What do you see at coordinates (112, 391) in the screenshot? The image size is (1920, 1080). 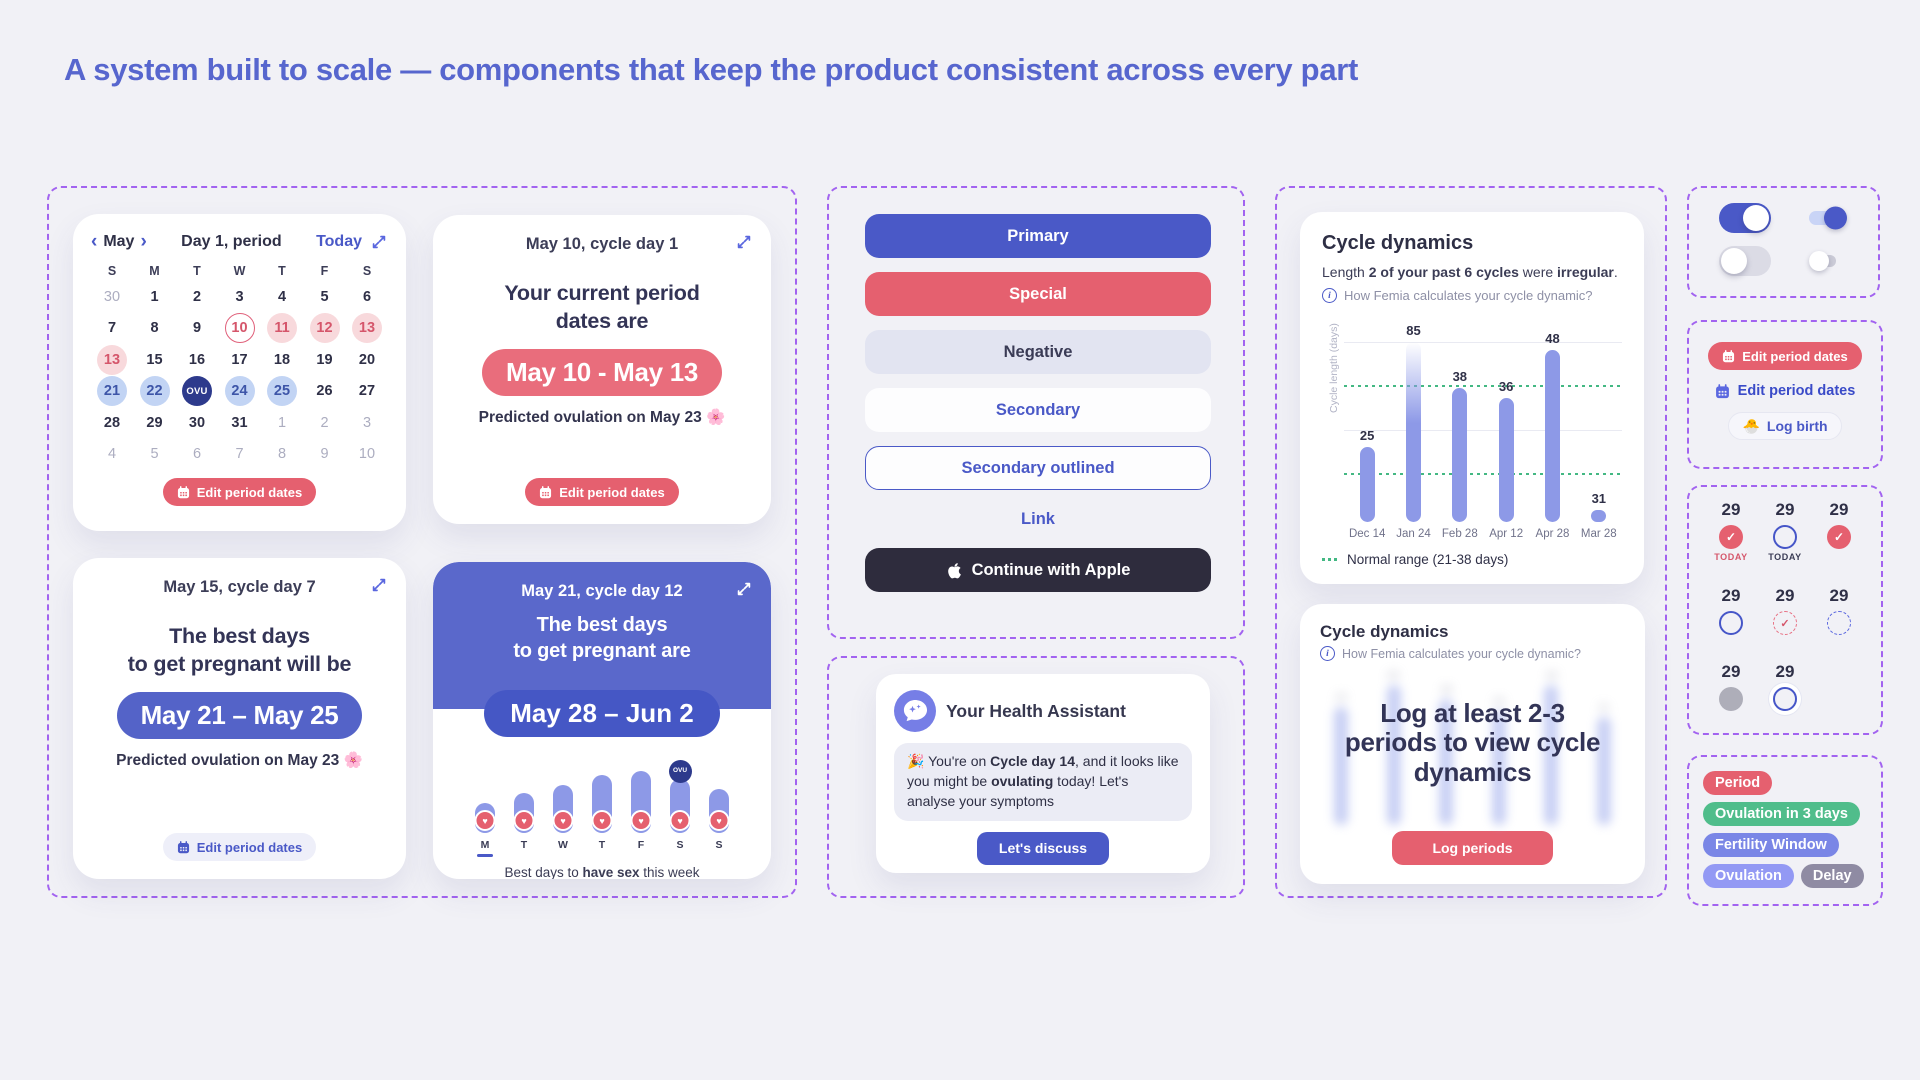 I see `calendar-day: 21` at bounding box center [112, 391].